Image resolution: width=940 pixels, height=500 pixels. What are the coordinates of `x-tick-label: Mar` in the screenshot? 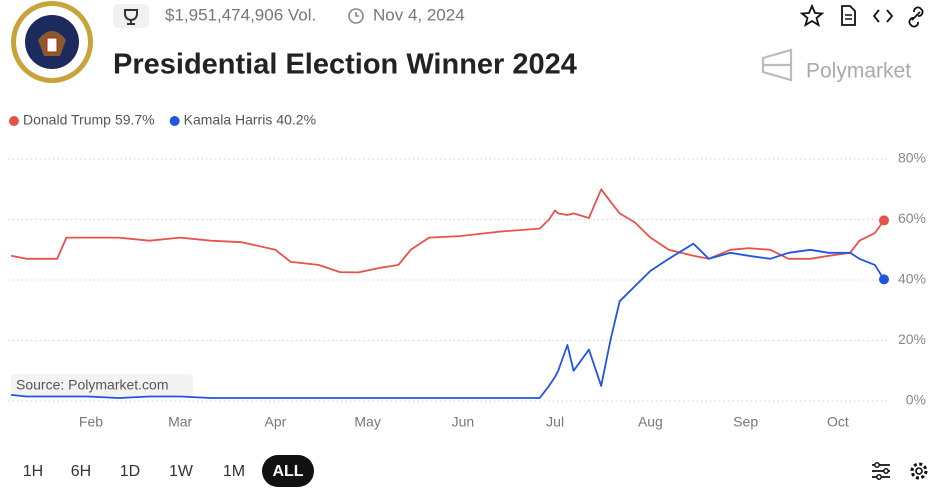 It's located at (180, 422).